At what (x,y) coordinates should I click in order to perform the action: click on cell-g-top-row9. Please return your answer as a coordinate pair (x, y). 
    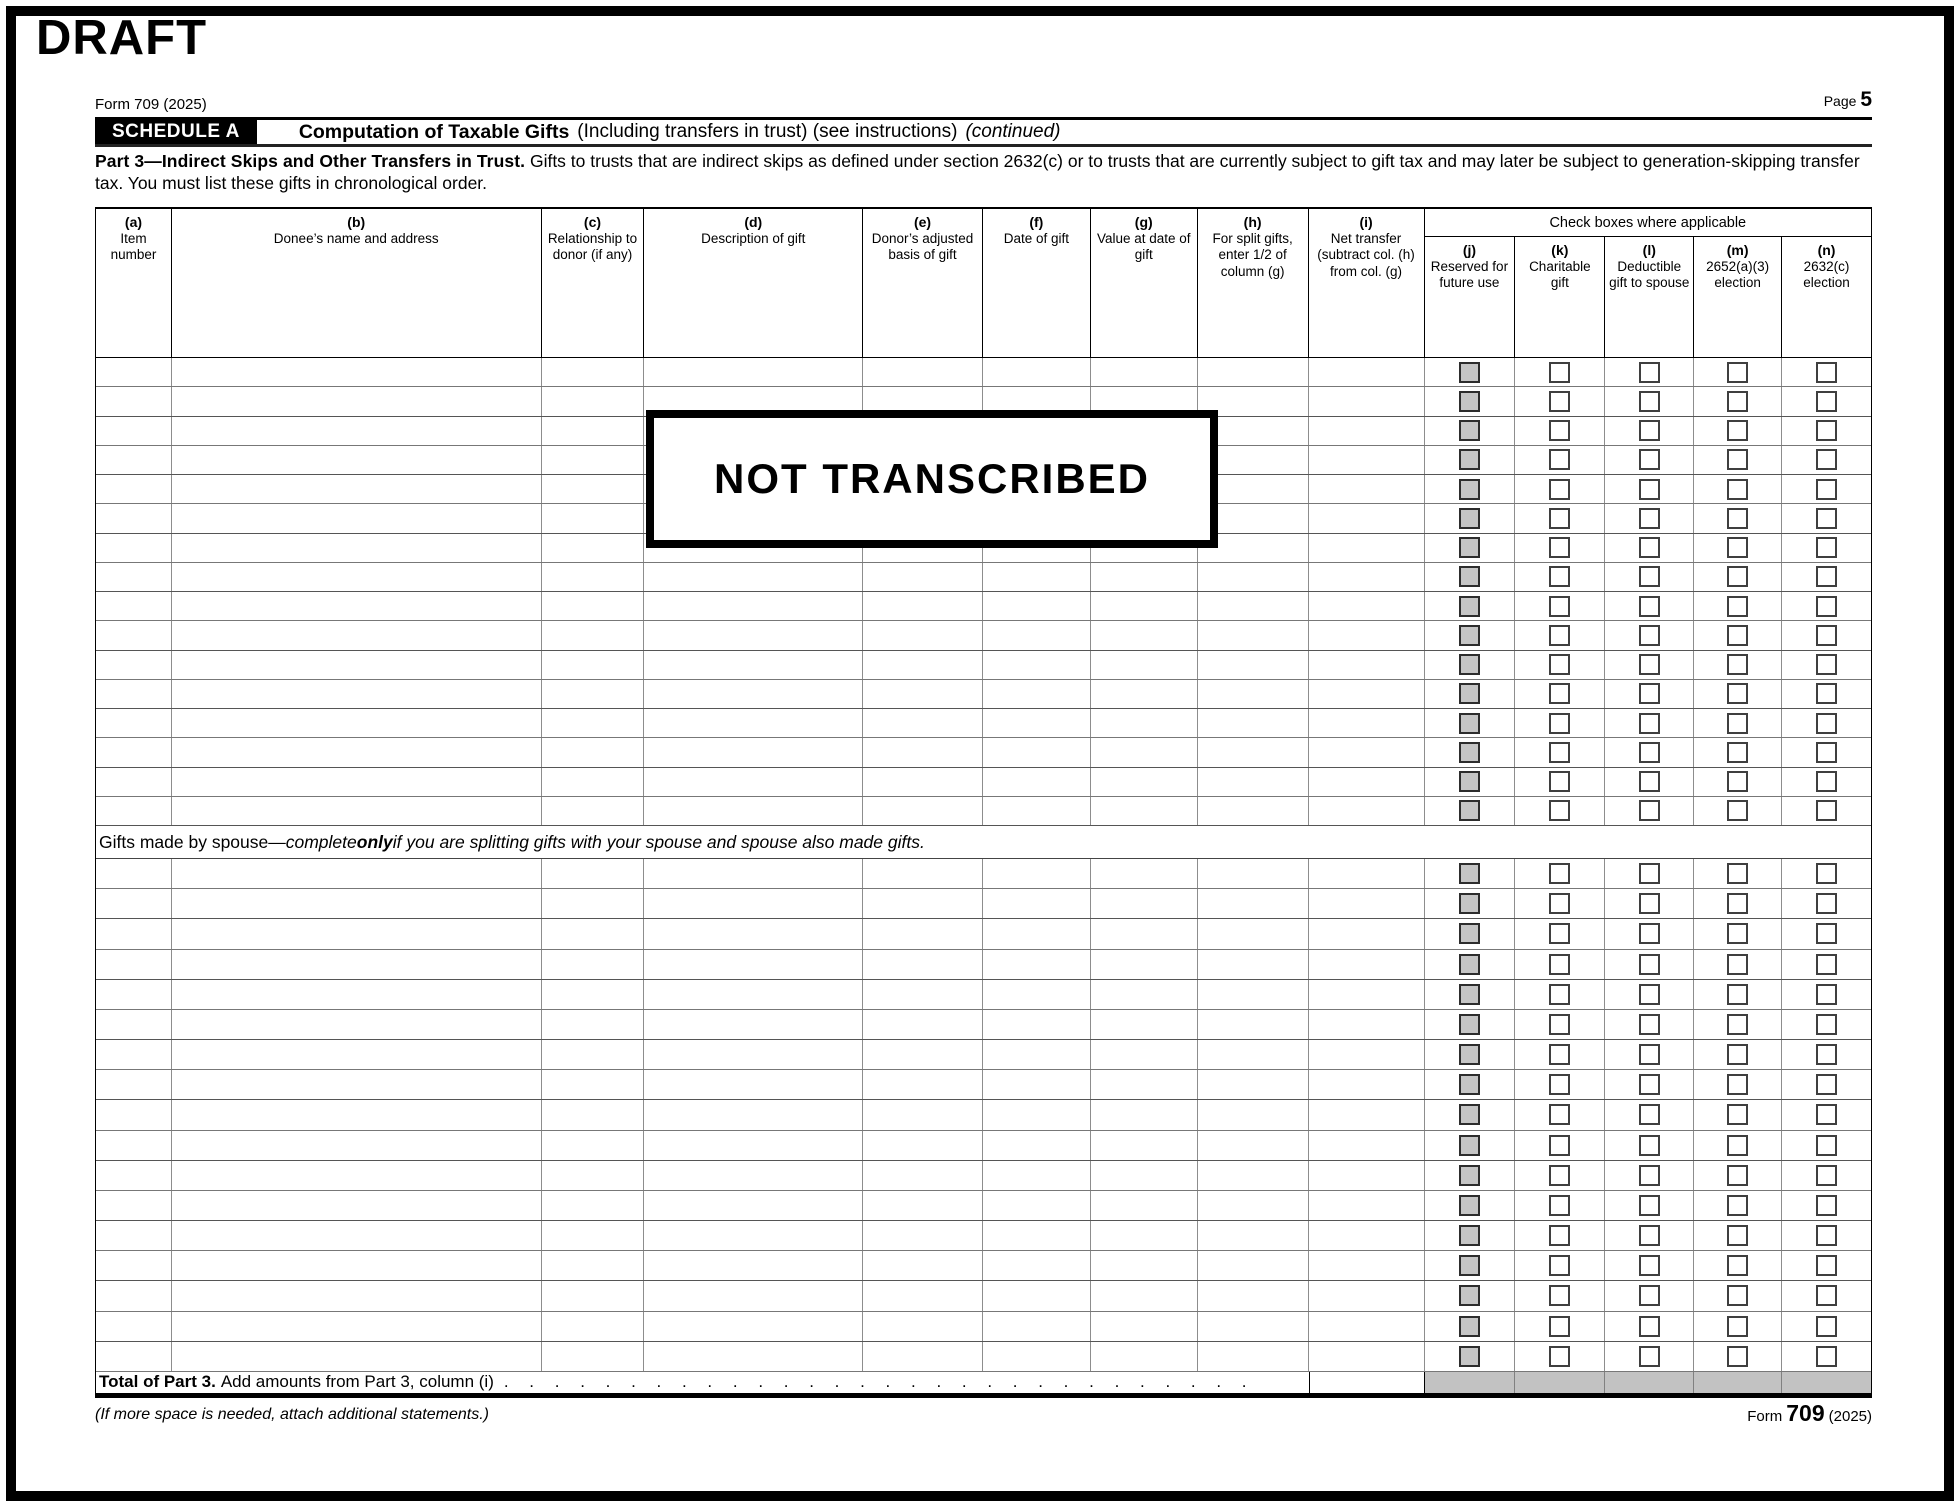
    Looking at the image, I should click on (1144, 606).